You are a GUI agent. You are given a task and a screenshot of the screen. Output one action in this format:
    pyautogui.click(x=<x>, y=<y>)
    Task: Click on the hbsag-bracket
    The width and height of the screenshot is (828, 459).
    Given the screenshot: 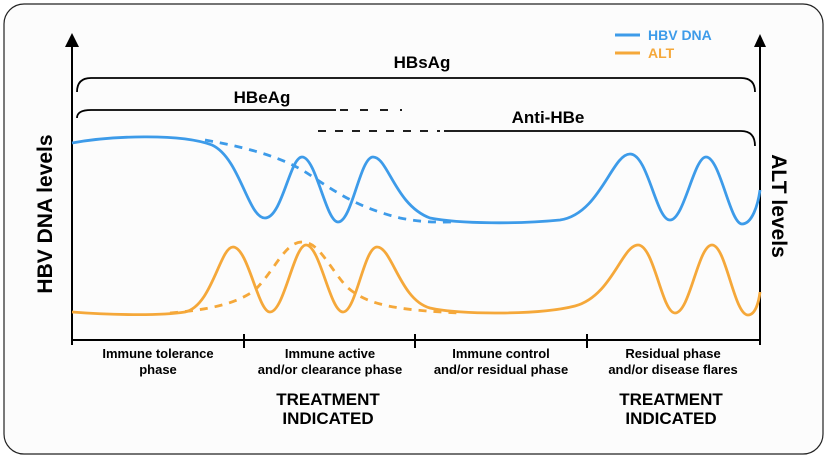 What is the action you would take?
    pyautogui.click(x=416, y=85)
    